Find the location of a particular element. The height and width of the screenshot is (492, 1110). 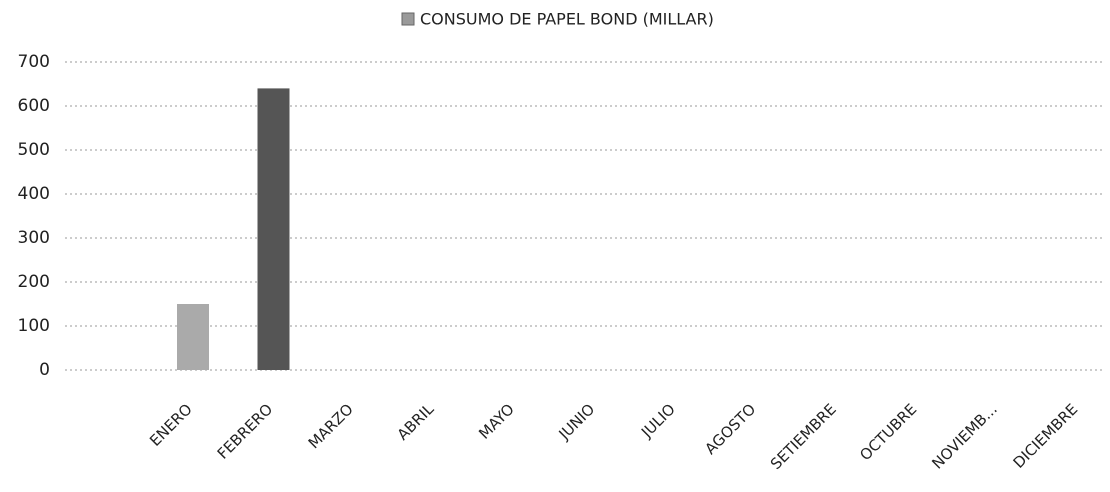

y-tick-label: 200 is located at coordinates (34, 282).